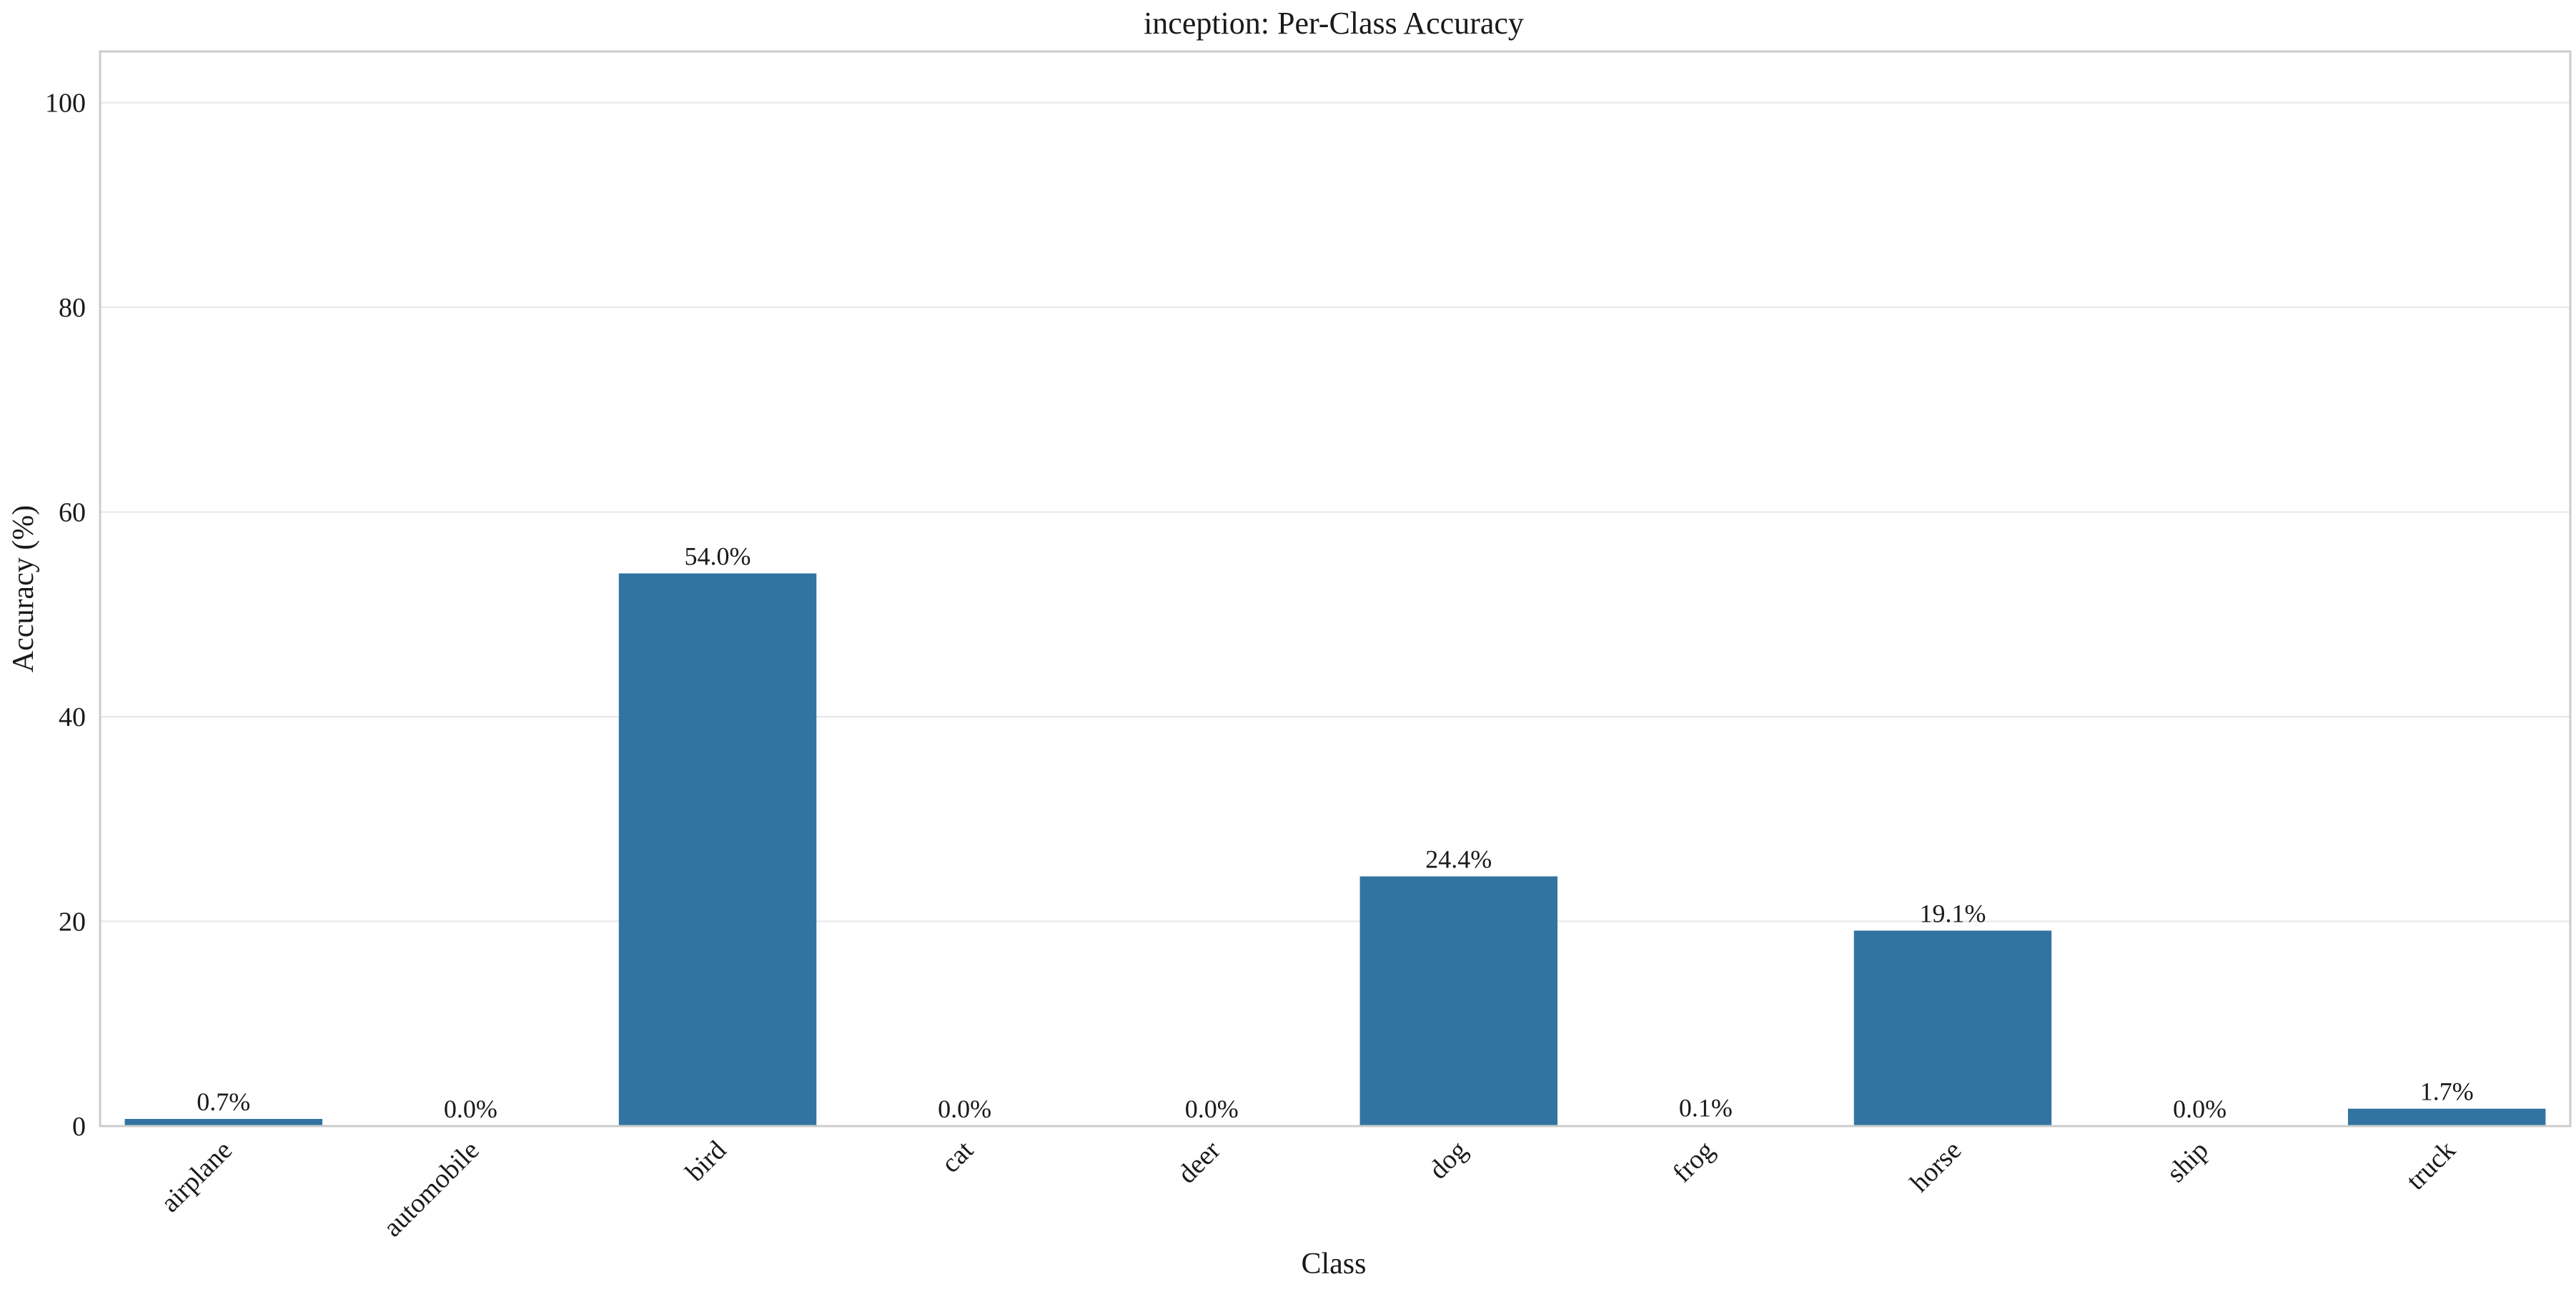 This screenshot has width=2576, height=1289. Describe the element at coordinates (197, 1176) in the screenshot. I see `x-tick-label-airplane: airplane` at that location.